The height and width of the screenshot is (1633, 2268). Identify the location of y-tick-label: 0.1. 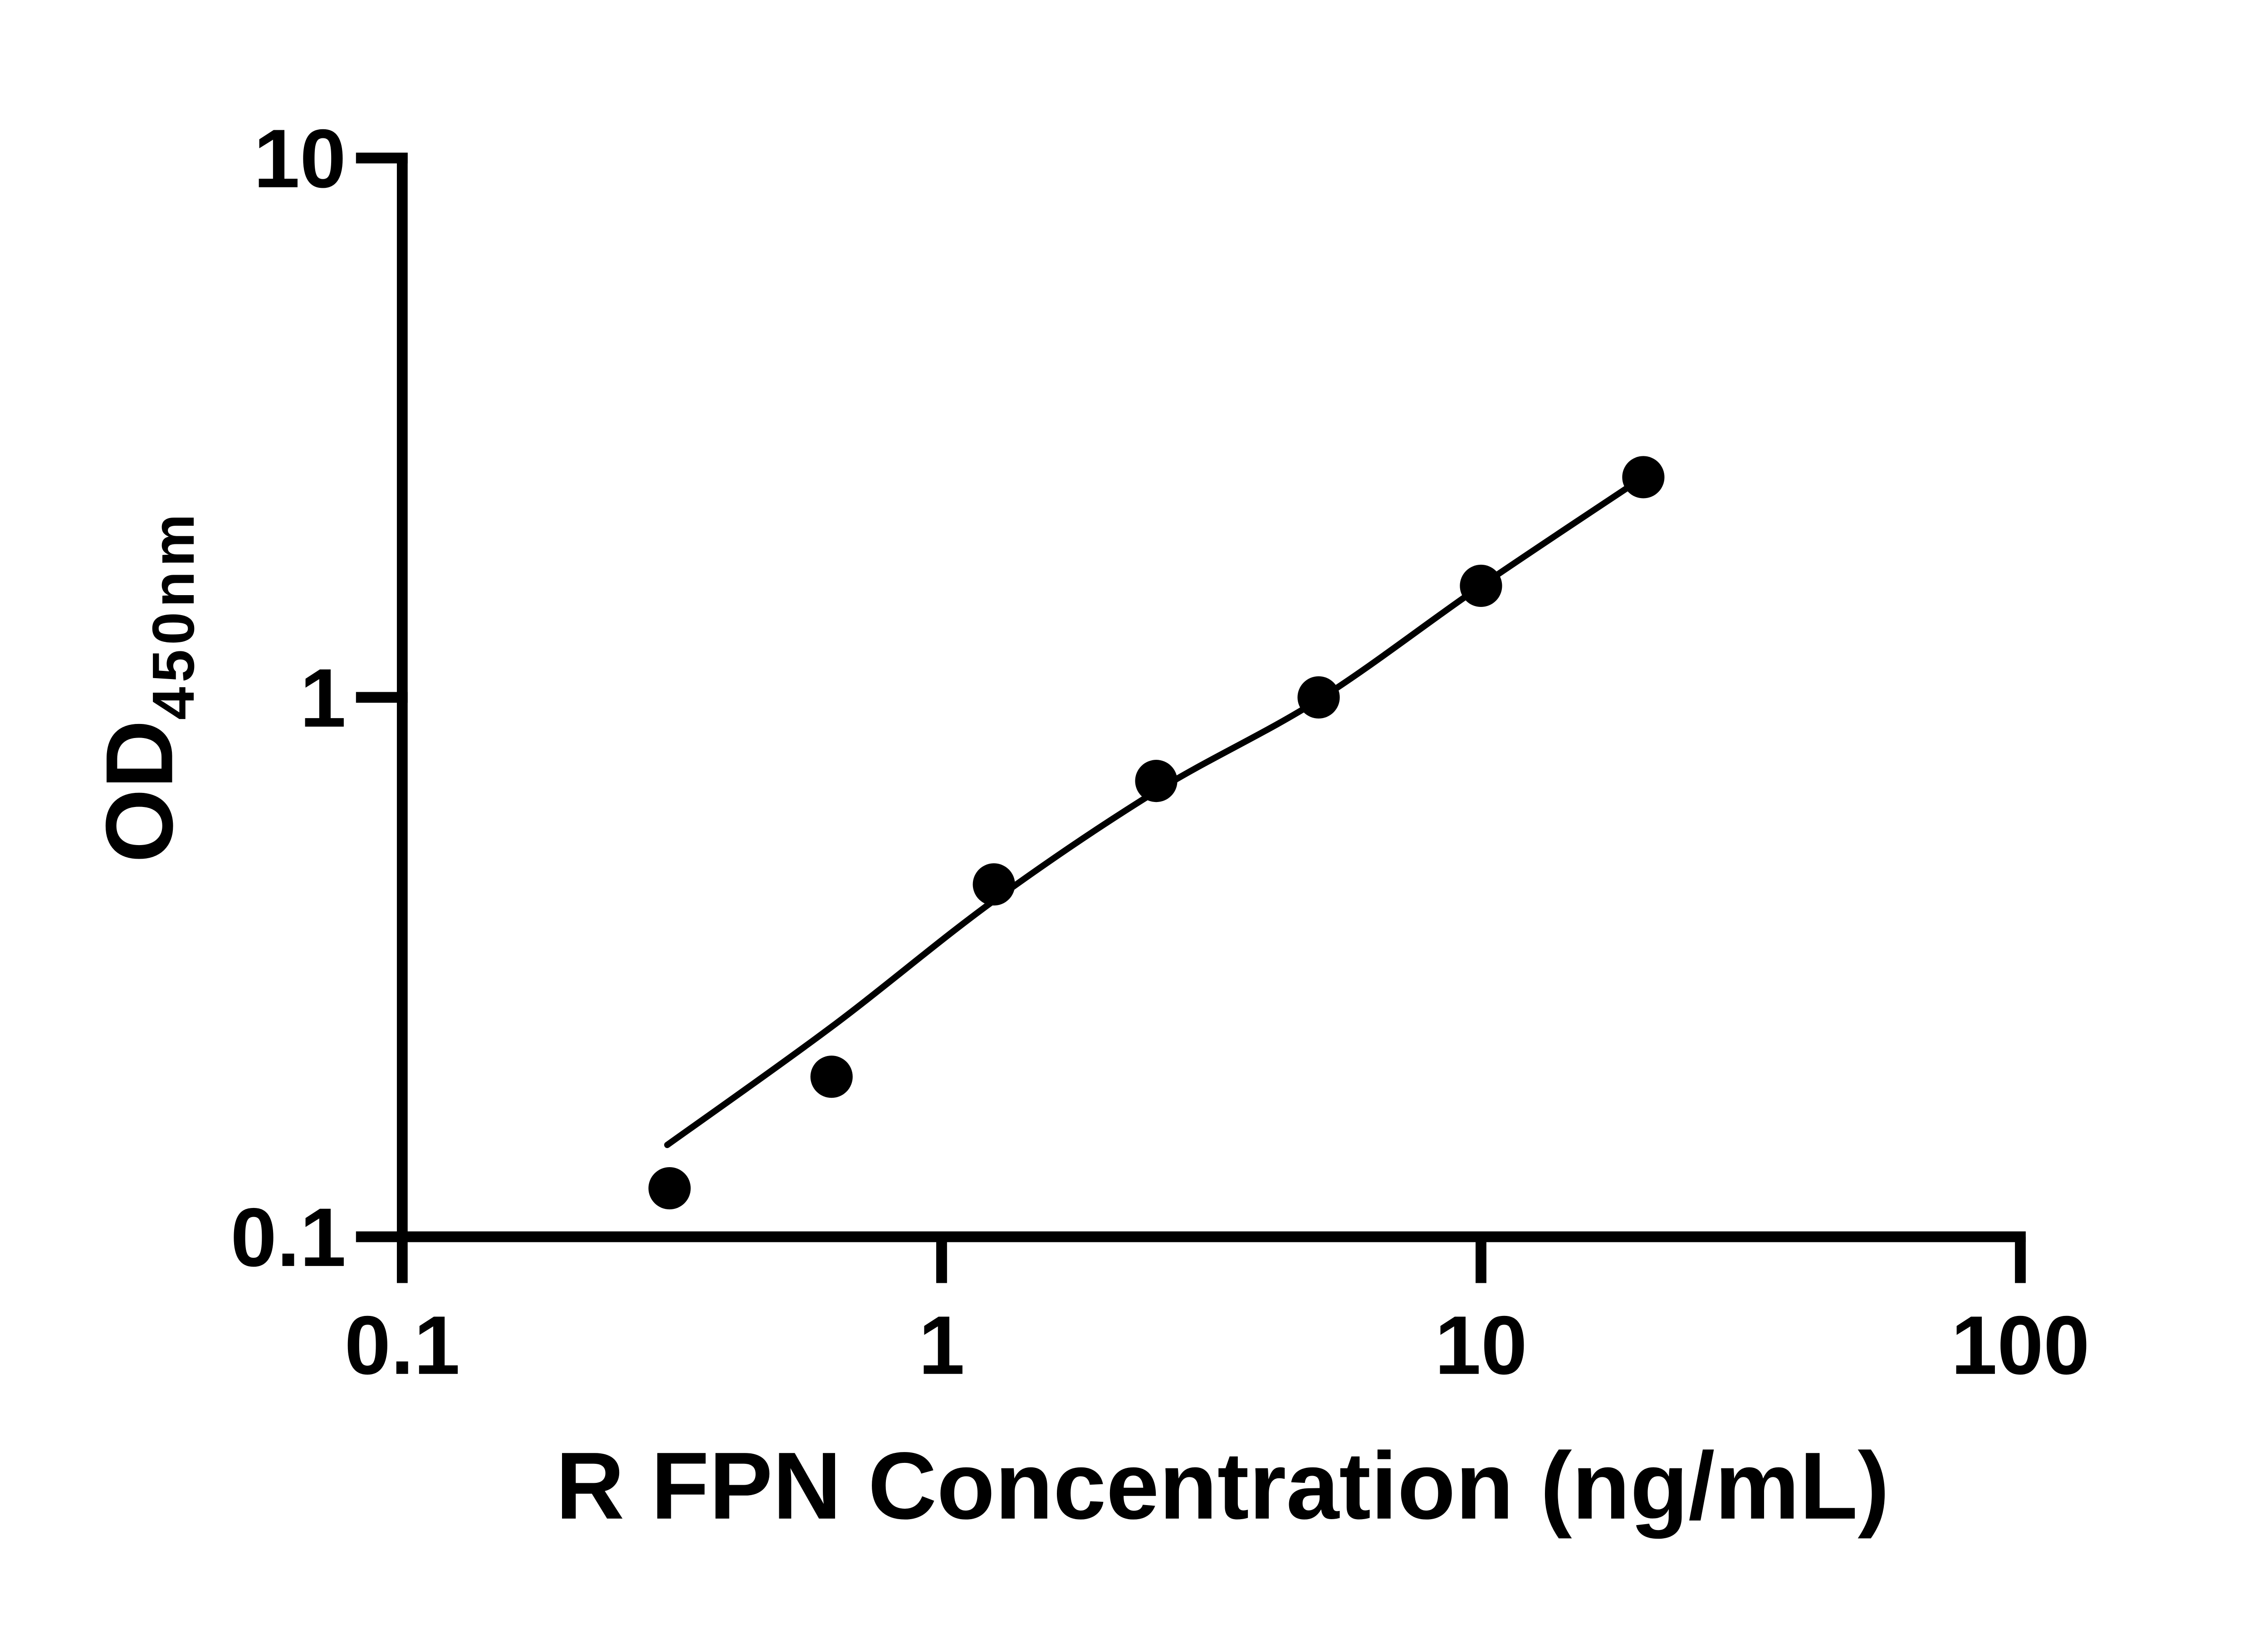
(288, 1237).